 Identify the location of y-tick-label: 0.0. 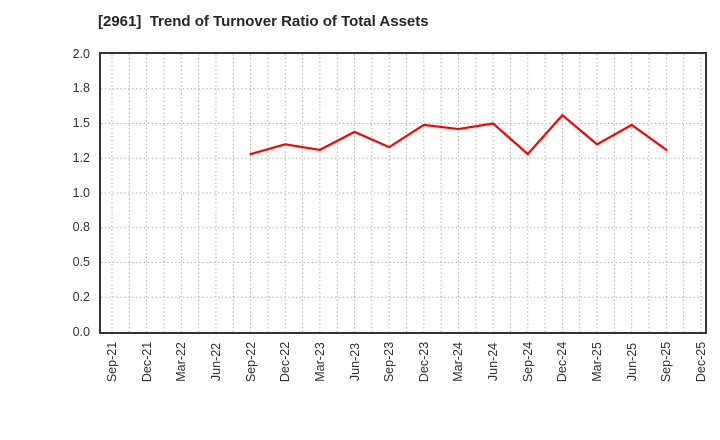
(81, 331).